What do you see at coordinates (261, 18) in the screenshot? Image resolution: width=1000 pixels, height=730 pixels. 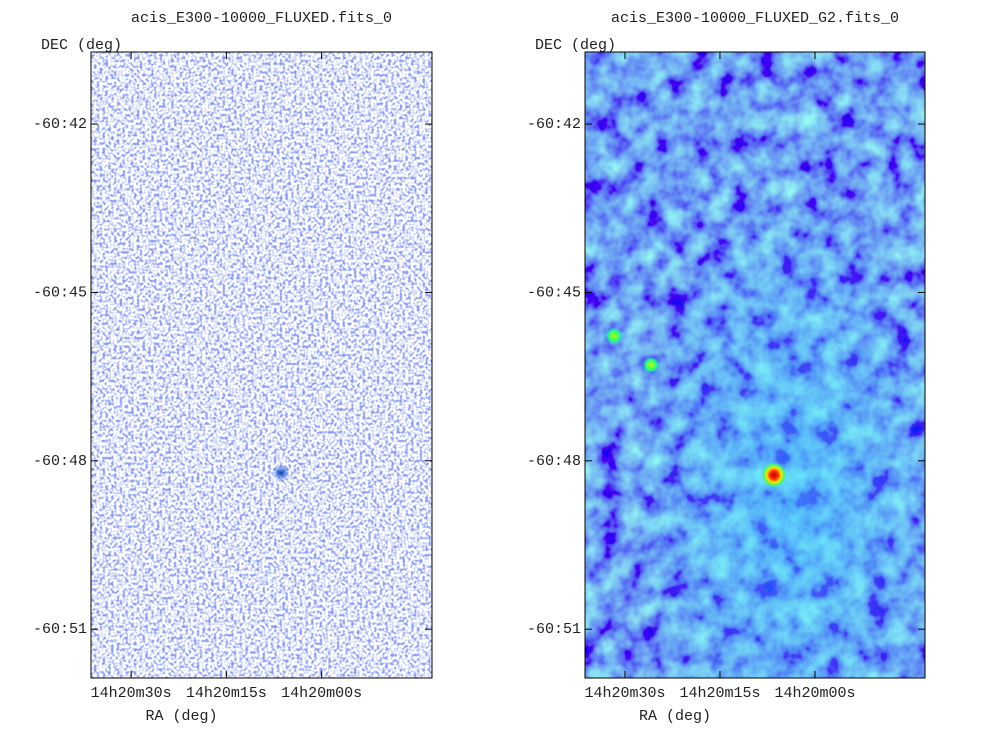 I see `panel-title: acis_E300-10000_FLUXED.fits_0` at bounding box center [261, 18].